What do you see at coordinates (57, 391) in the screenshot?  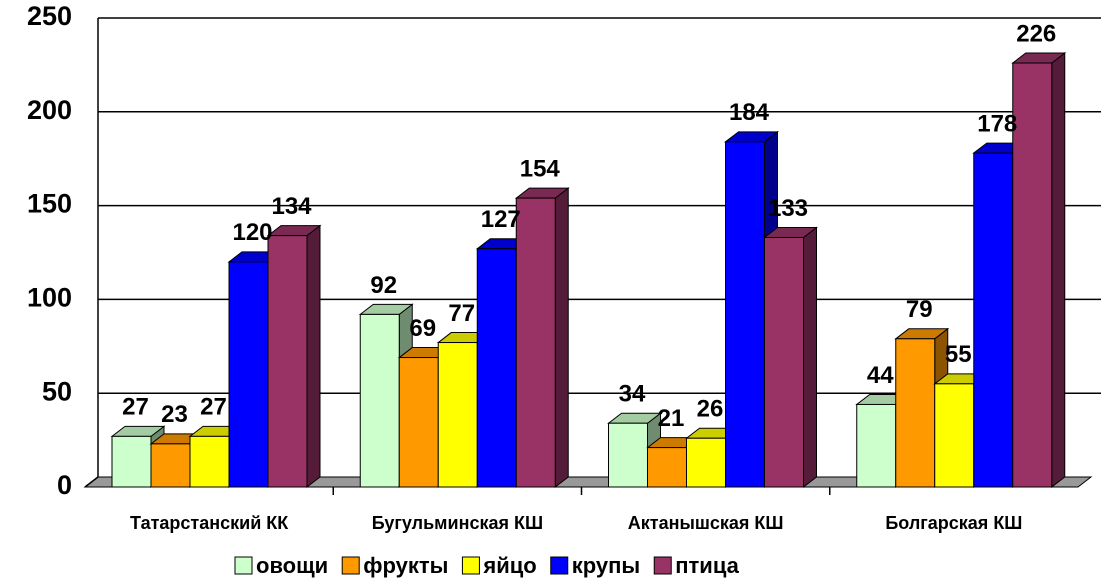 I see `y-tick-label: 50` at bounding box center [57, 391].